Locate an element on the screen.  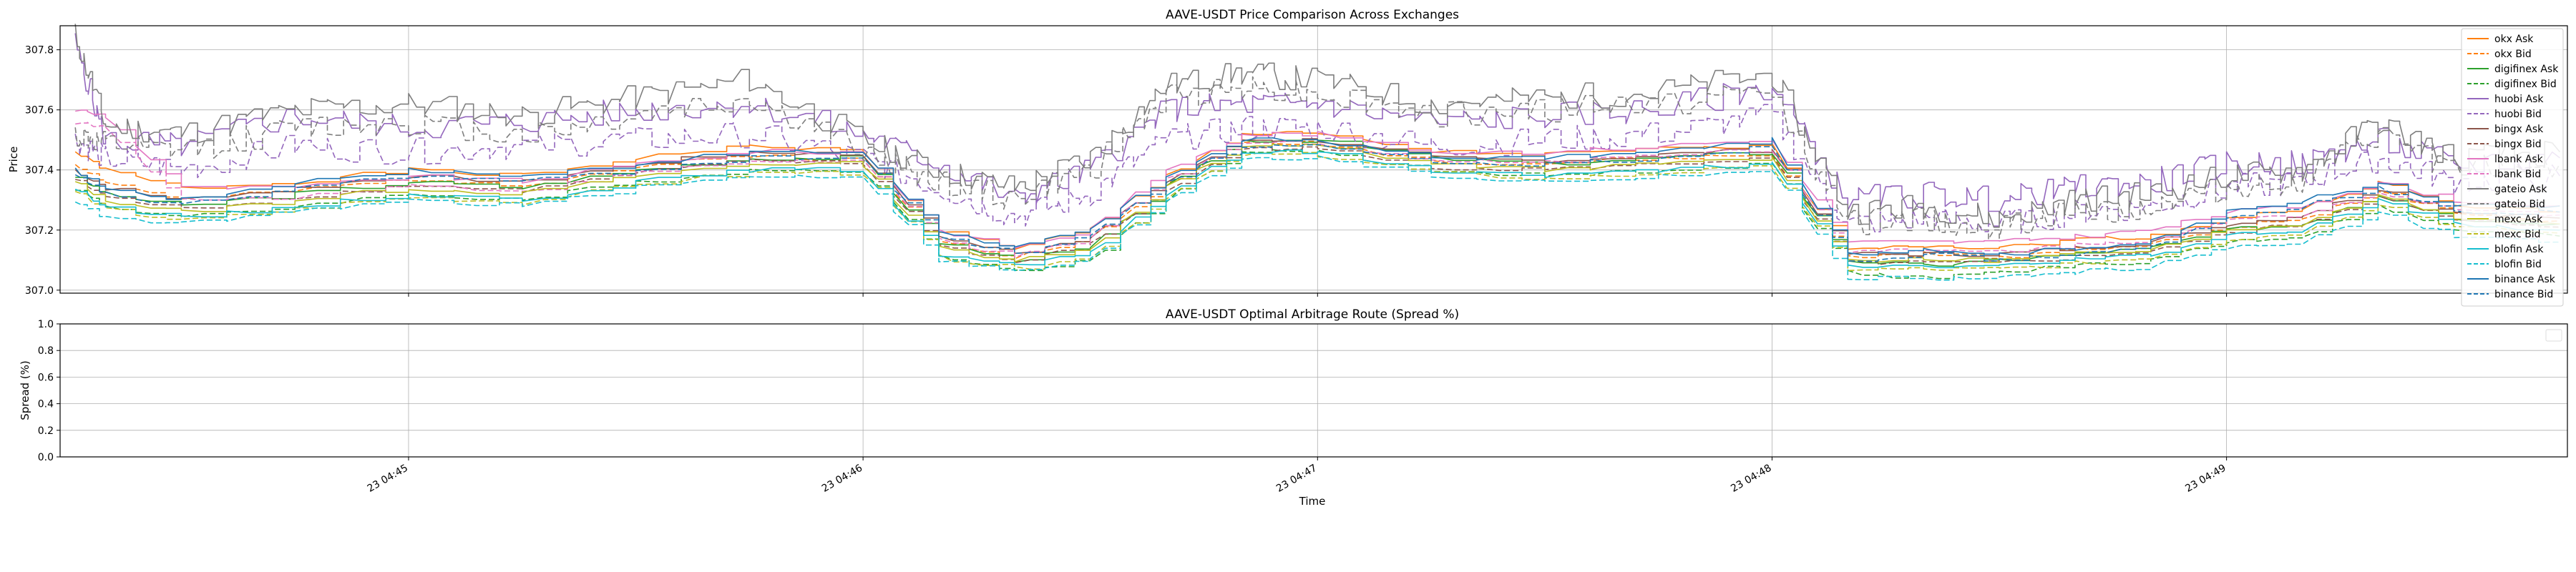
price-chart-x-tickmarks is located at coordinates (1318, 295).